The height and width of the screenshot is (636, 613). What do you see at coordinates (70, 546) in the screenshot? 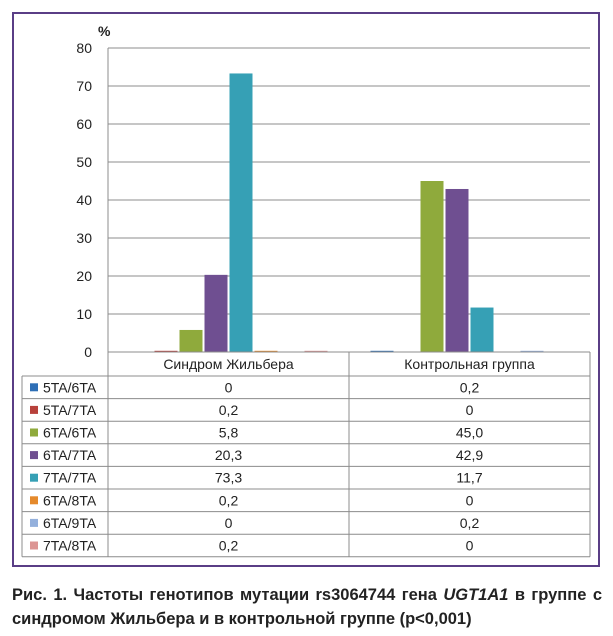
I see `legend-label: 7TA/8TA` at bounding box center [70, 546].